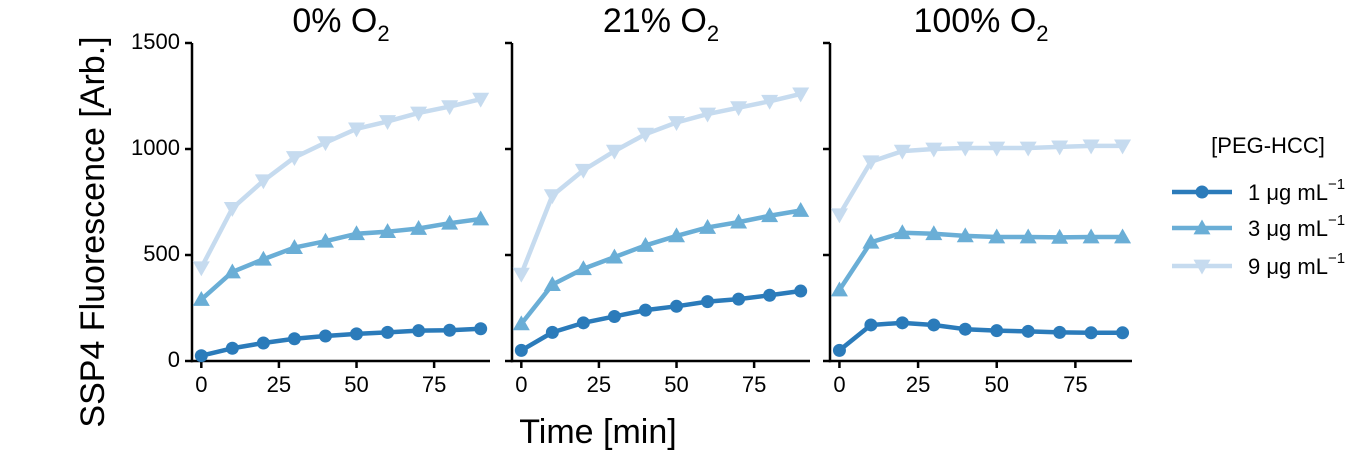  What do you see at coordinates (1268, 145) in the screenshot?
I see `legend-title: [PEG-HCC]` at bounding box center [1268, 145].